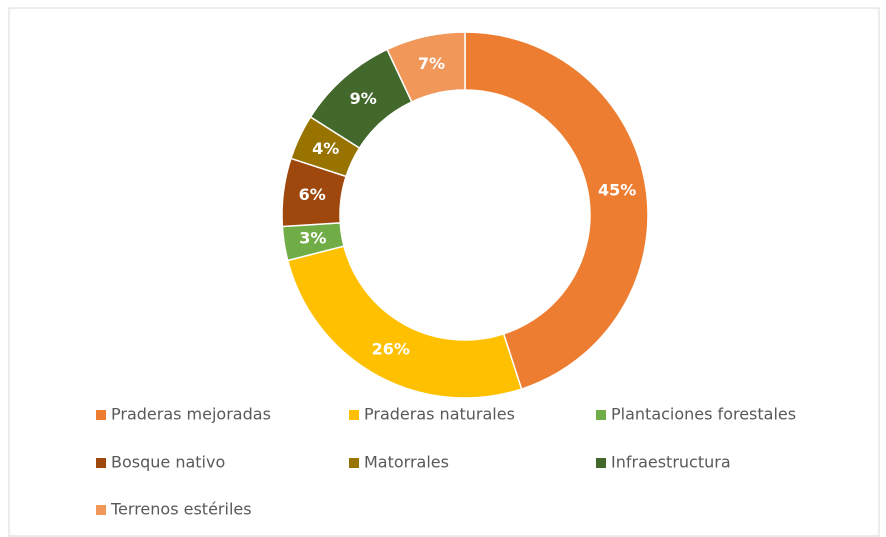 The image size is (886, 537). Describe the element at coordinates (671, 462) in the screenshot. I see `legend-label: Infraestructura` at that location.